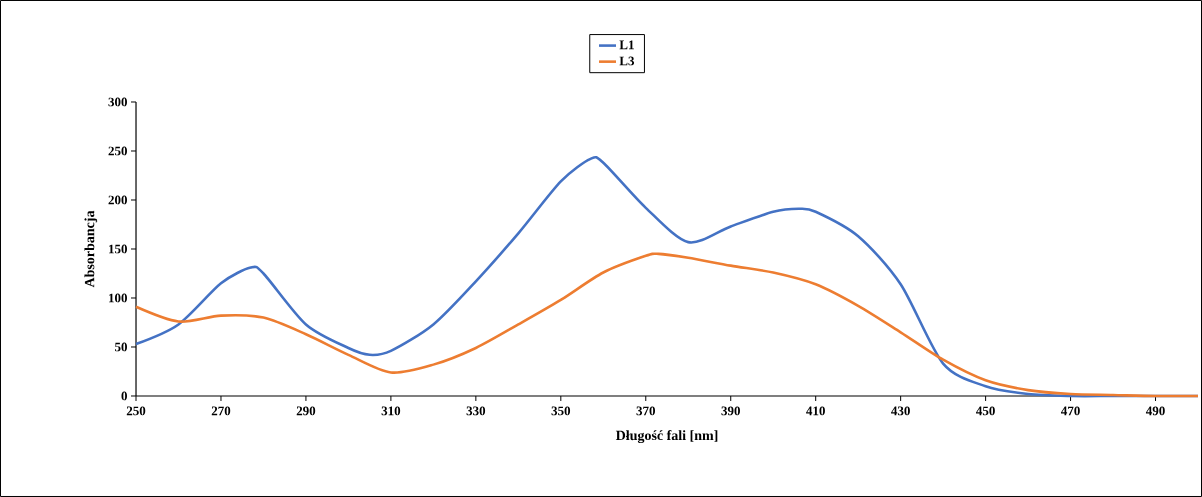  What do you see at coordinates (1155, 411) in the screenshot?
I see `x-tick-label: 490` at bounding box center [1155, 411].